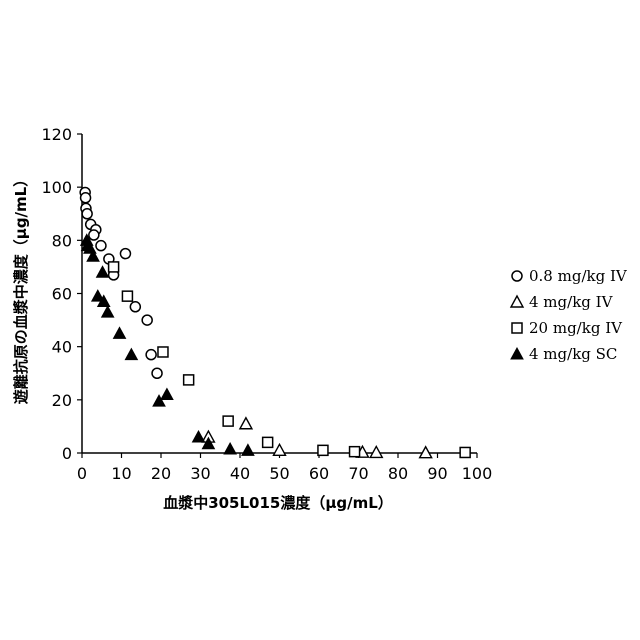 Image resolution: width=640 pixels, height=640 pixels. What do you see at coordinates (56, 134) in the screenshot?
I see `y-tick-label: 120` at bounding box center [56, 134].